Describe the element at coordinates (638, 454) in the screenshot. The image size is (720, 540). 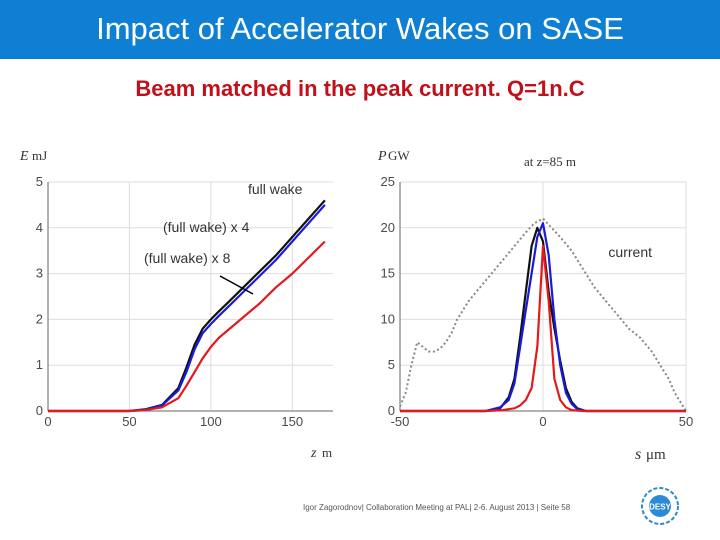
I see `x-axis-symbol: s` at that location.